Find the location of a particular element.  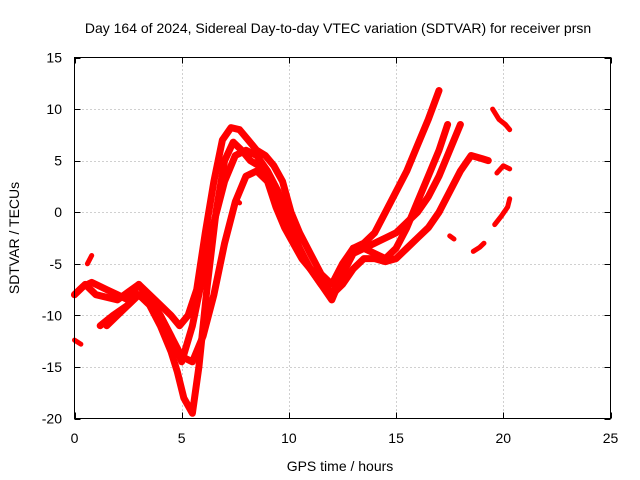

x-tick-label: 0 is located at coordinates (75, 438).